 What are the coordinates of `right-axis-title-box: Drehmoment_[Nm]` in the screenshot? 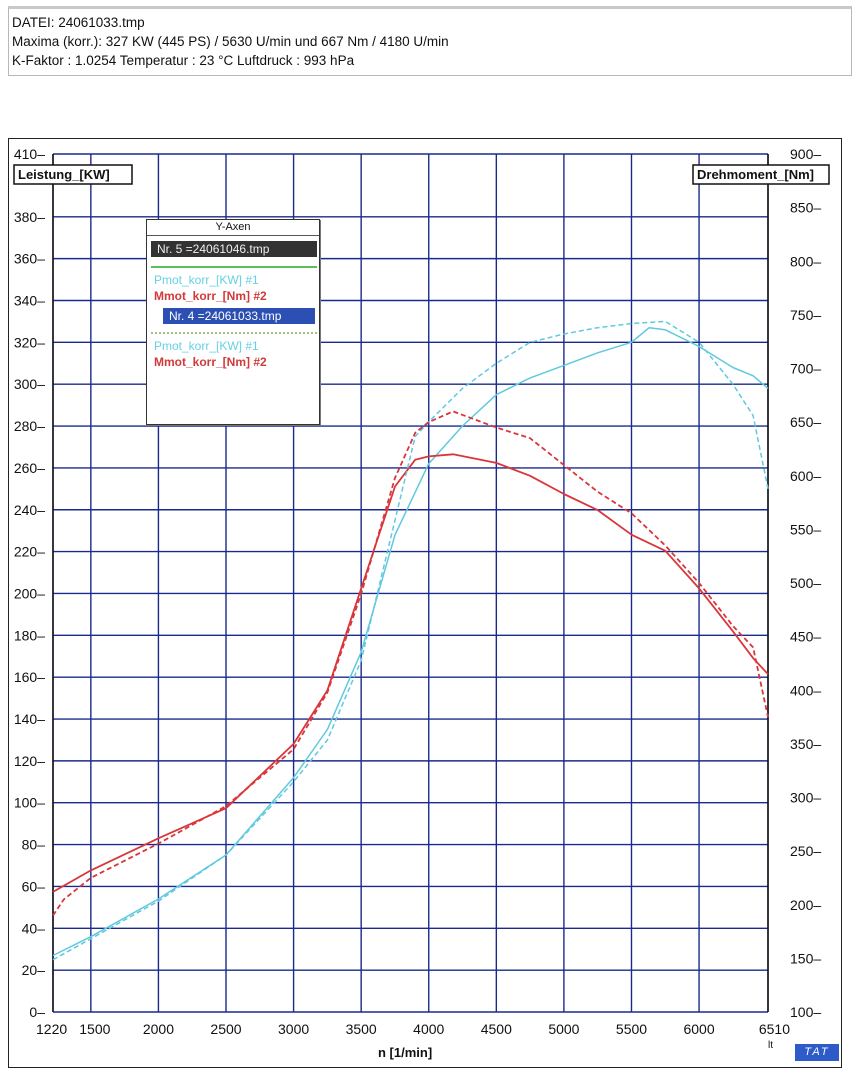 It's located at (761, 174).